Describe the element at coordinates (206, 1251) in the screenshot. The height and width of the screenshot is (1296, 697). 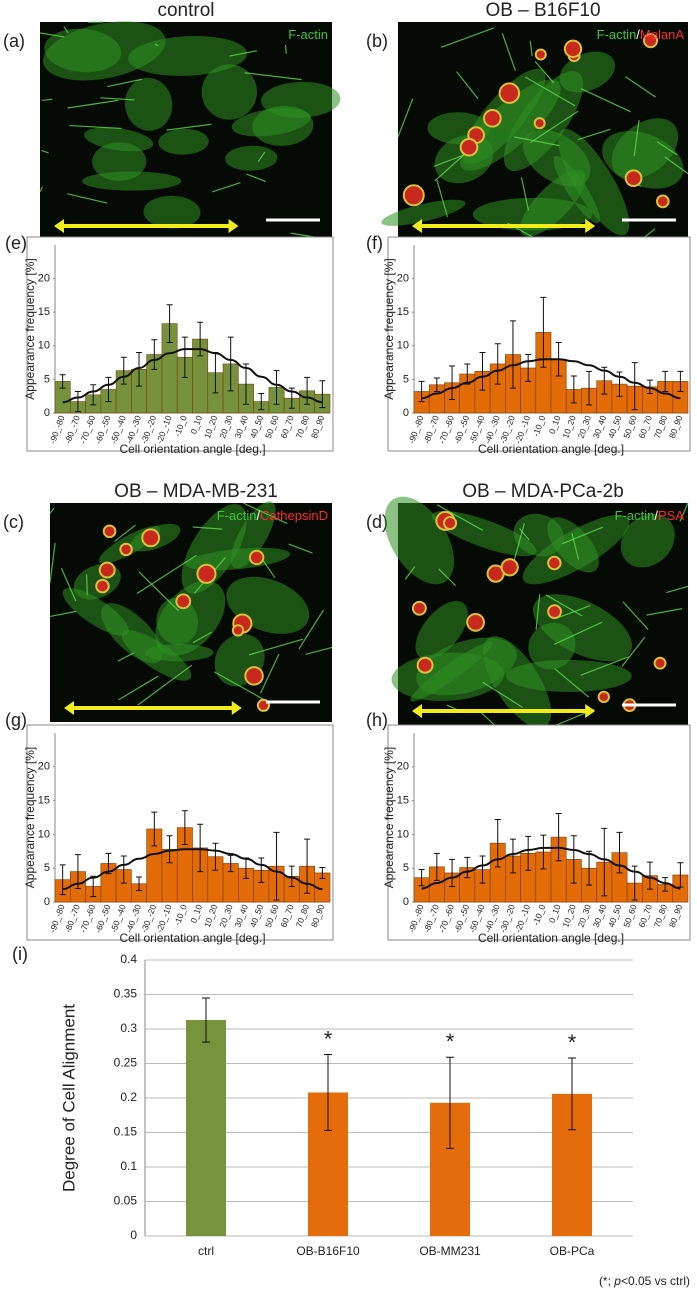
I see `x-tick-label: ctrl` at that location.